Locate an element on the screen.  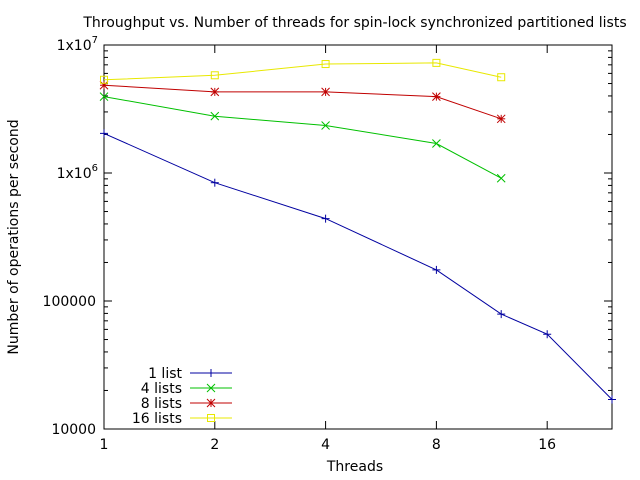
legend-label: 4 lists is located at coordinates (161, 389).